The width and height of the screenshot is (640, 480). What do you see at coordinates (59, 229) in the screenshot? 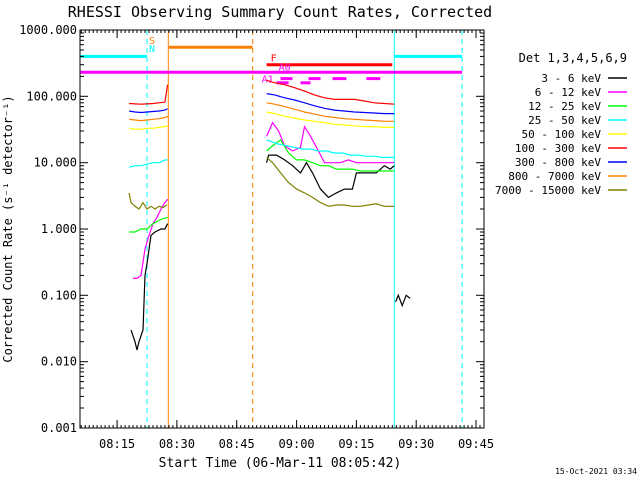
I see `y-tick-label: 1.000` at bounding box center [59, 229].